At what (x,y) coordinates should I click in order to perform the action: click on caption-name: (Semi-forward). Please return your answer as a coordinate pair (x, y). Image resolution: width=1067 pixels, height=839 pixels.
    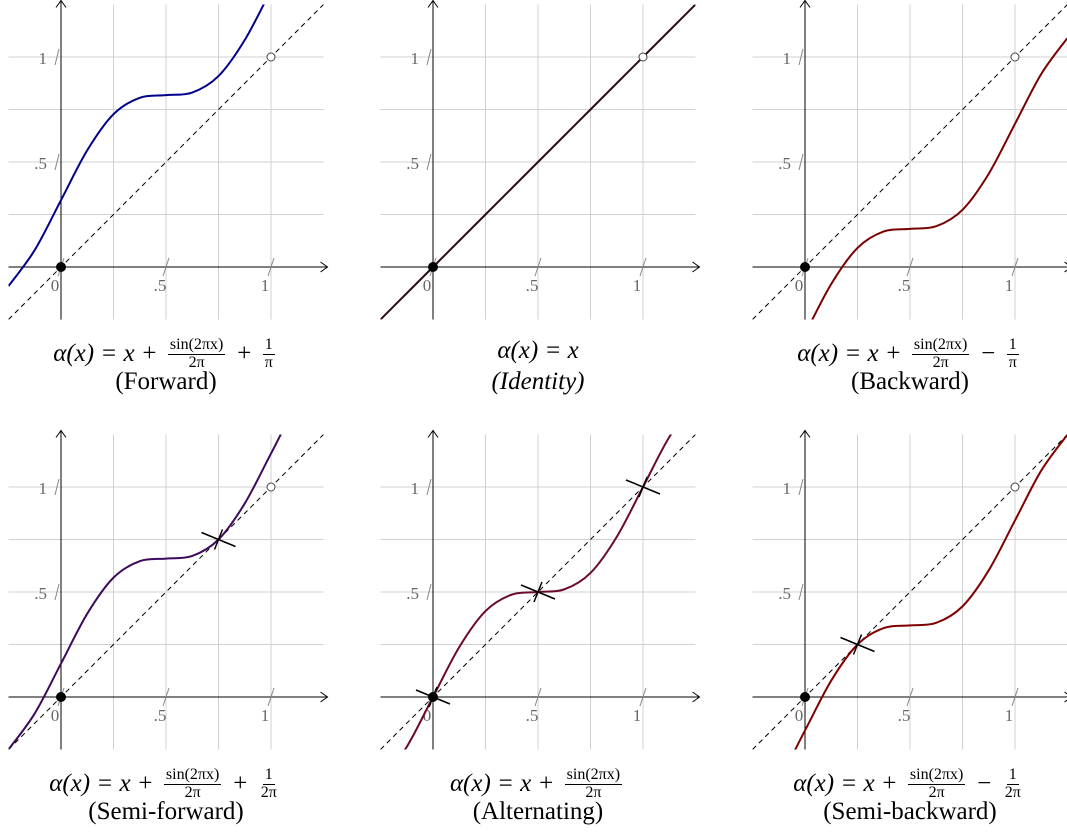
    Looking at the image, I should click on (166, 811).